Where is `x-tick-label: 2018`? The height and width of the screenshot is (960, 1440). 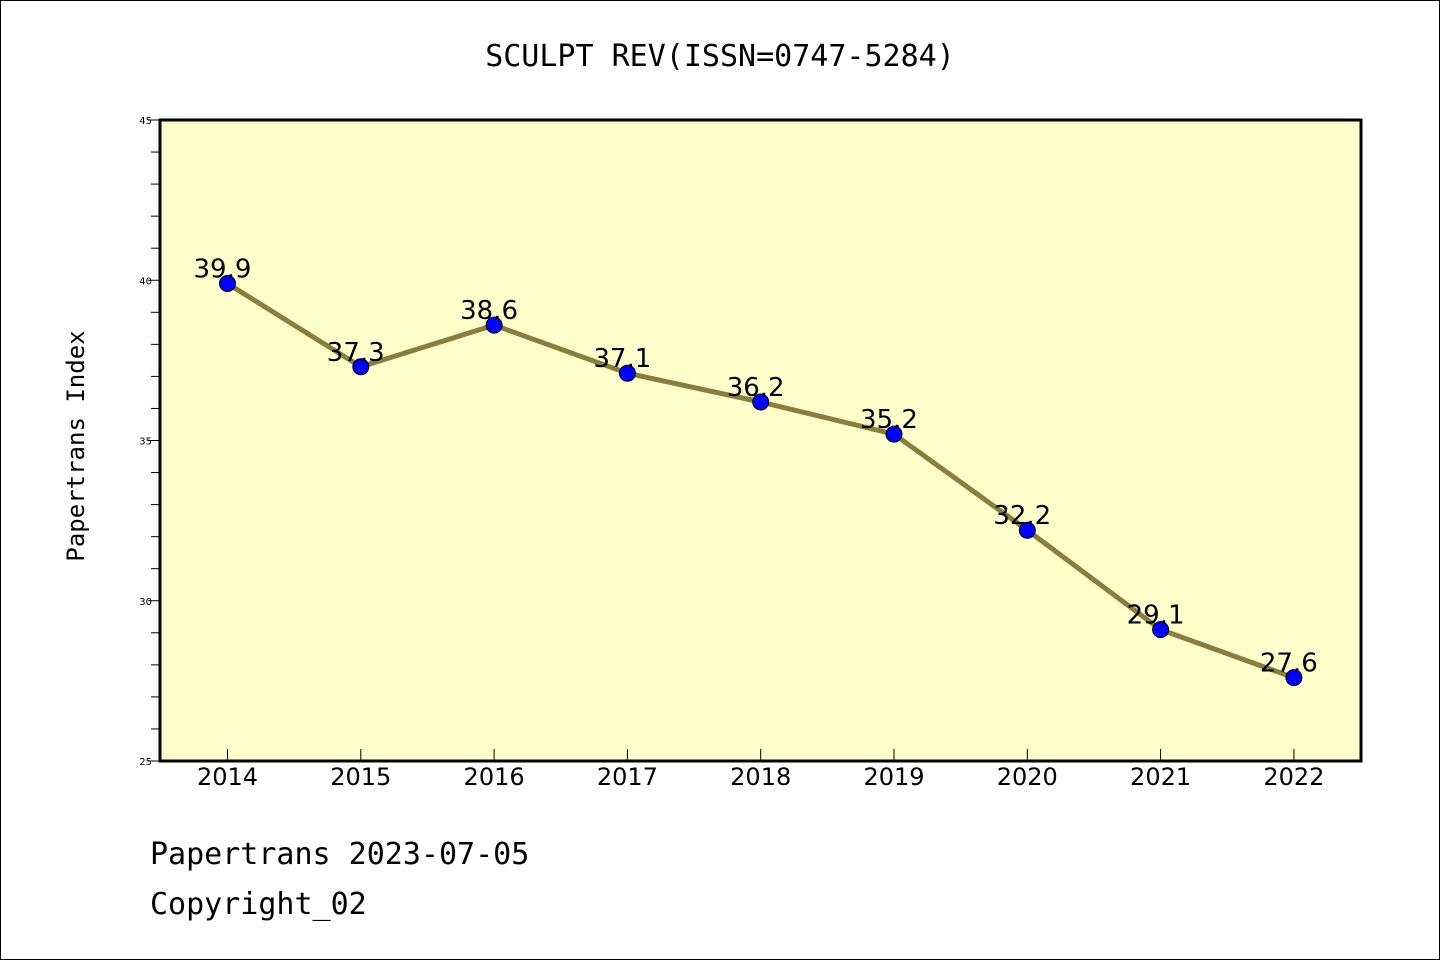
x-tick-label: 2018 is located at coordinates (760, 777).